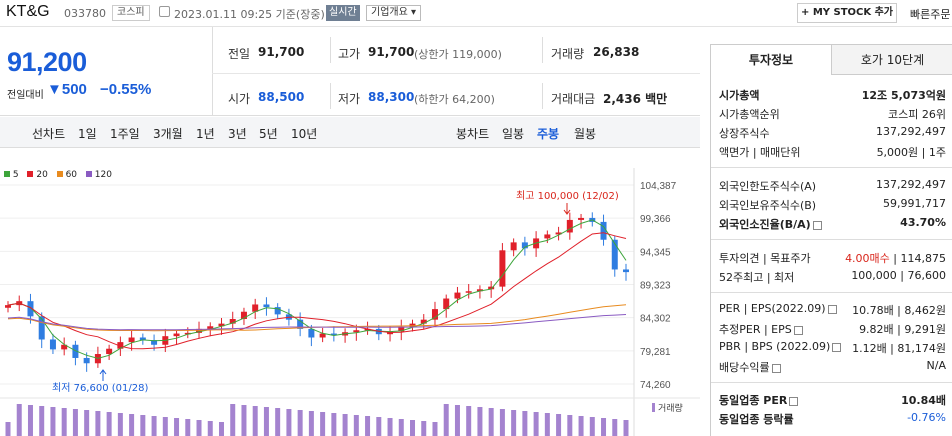  Describe the element at coordinates (755, 329) in the screenshot. I see `est-per-text: 추정PER | EPS` at that location.